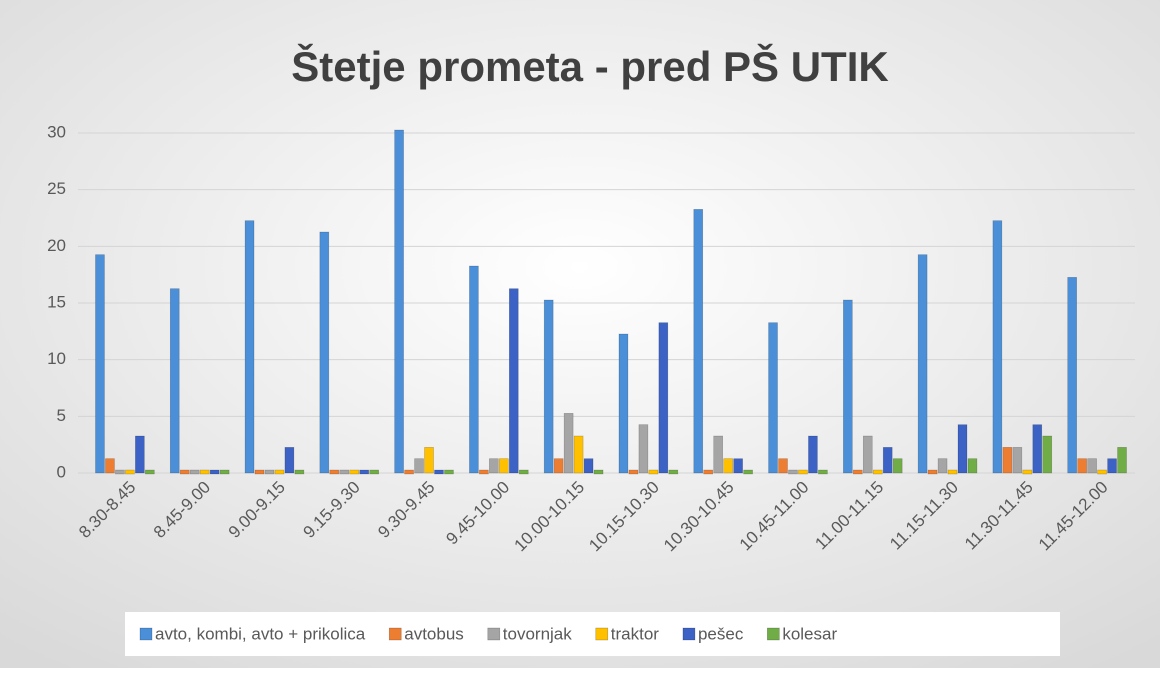  What do you see at coordinates (589, 66) in the screenshot?
I see `chart-title: Štetje prometa - pred PŠ UTIK` at bounding box center [589, 66].